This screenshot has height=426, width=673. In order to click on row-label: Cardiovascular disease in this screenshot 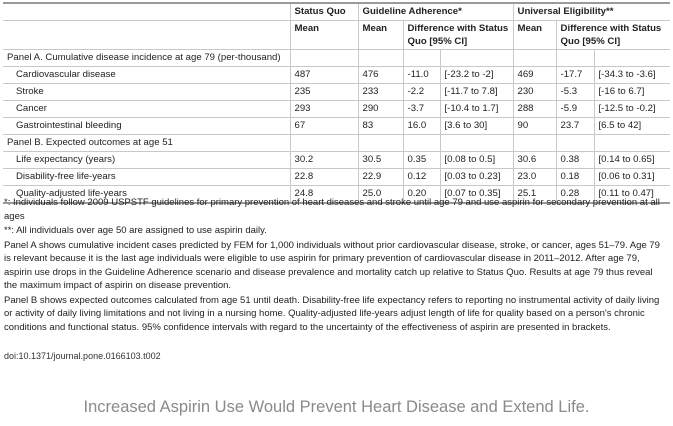, I will do `click(146, 75)`.